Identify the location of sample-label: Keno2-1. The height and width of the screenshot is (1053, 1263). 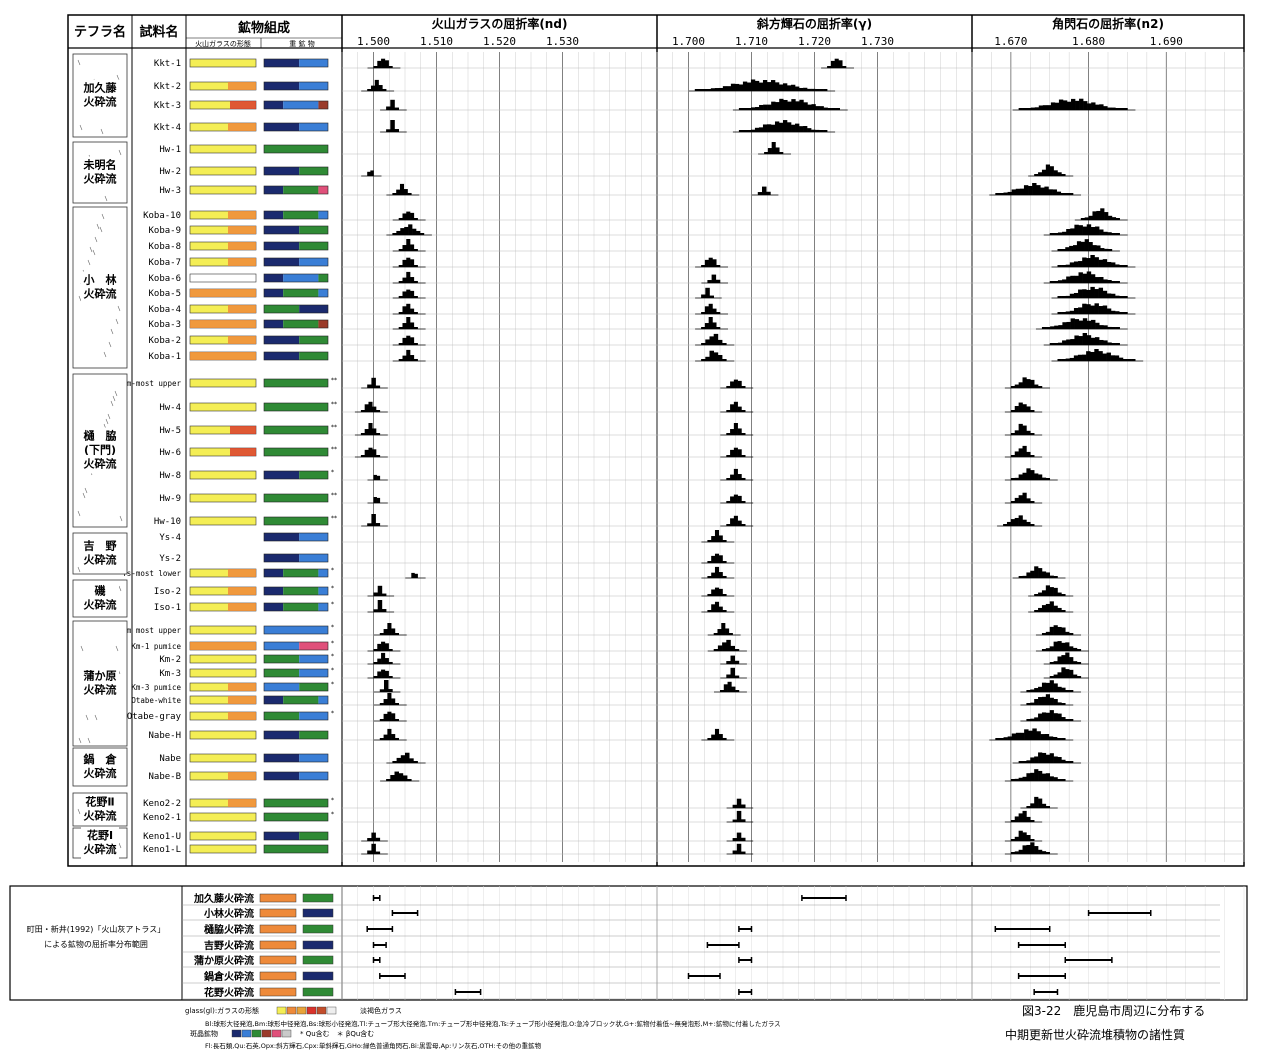
(162, 818).